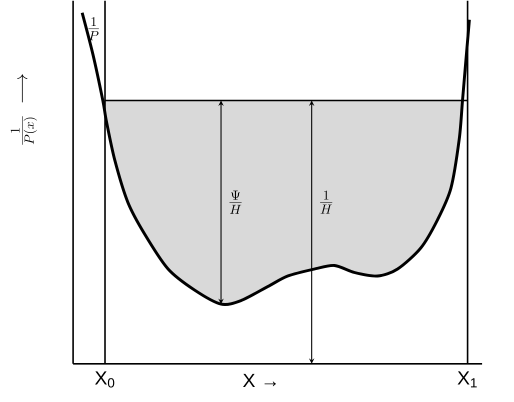 The image size is (514, 402). What do you see at coordinates (467, 379) in the screenshot?
I see `x-tick-label: X$_{1}$` at bounding box center [467, 379].